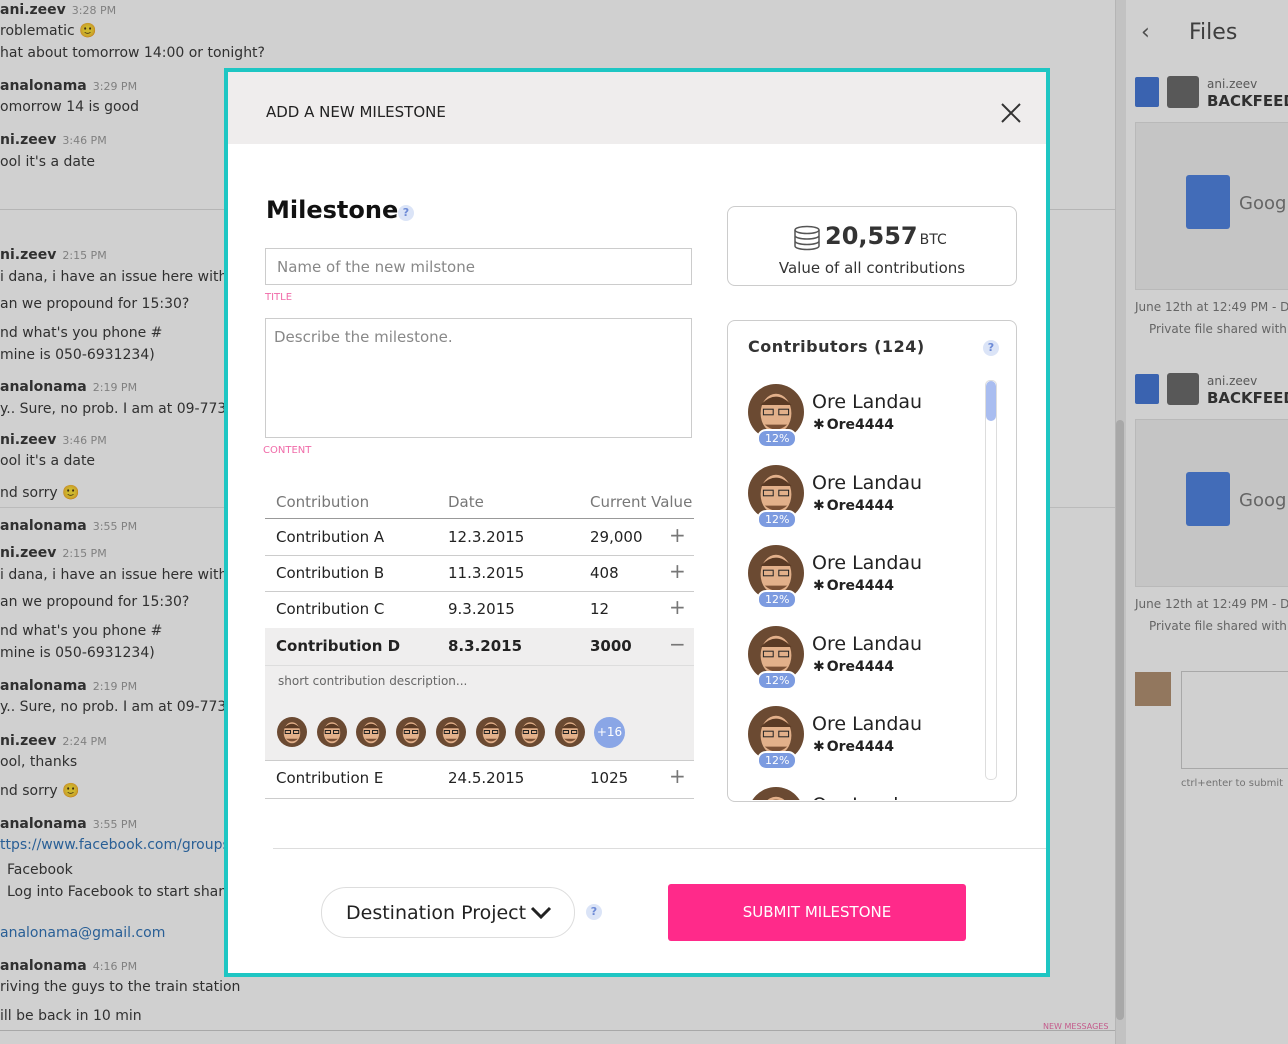  What do you see at coordinates (1234, 720) in the screenshot?
I see `comment-box` at bounding box center [1234, 720].